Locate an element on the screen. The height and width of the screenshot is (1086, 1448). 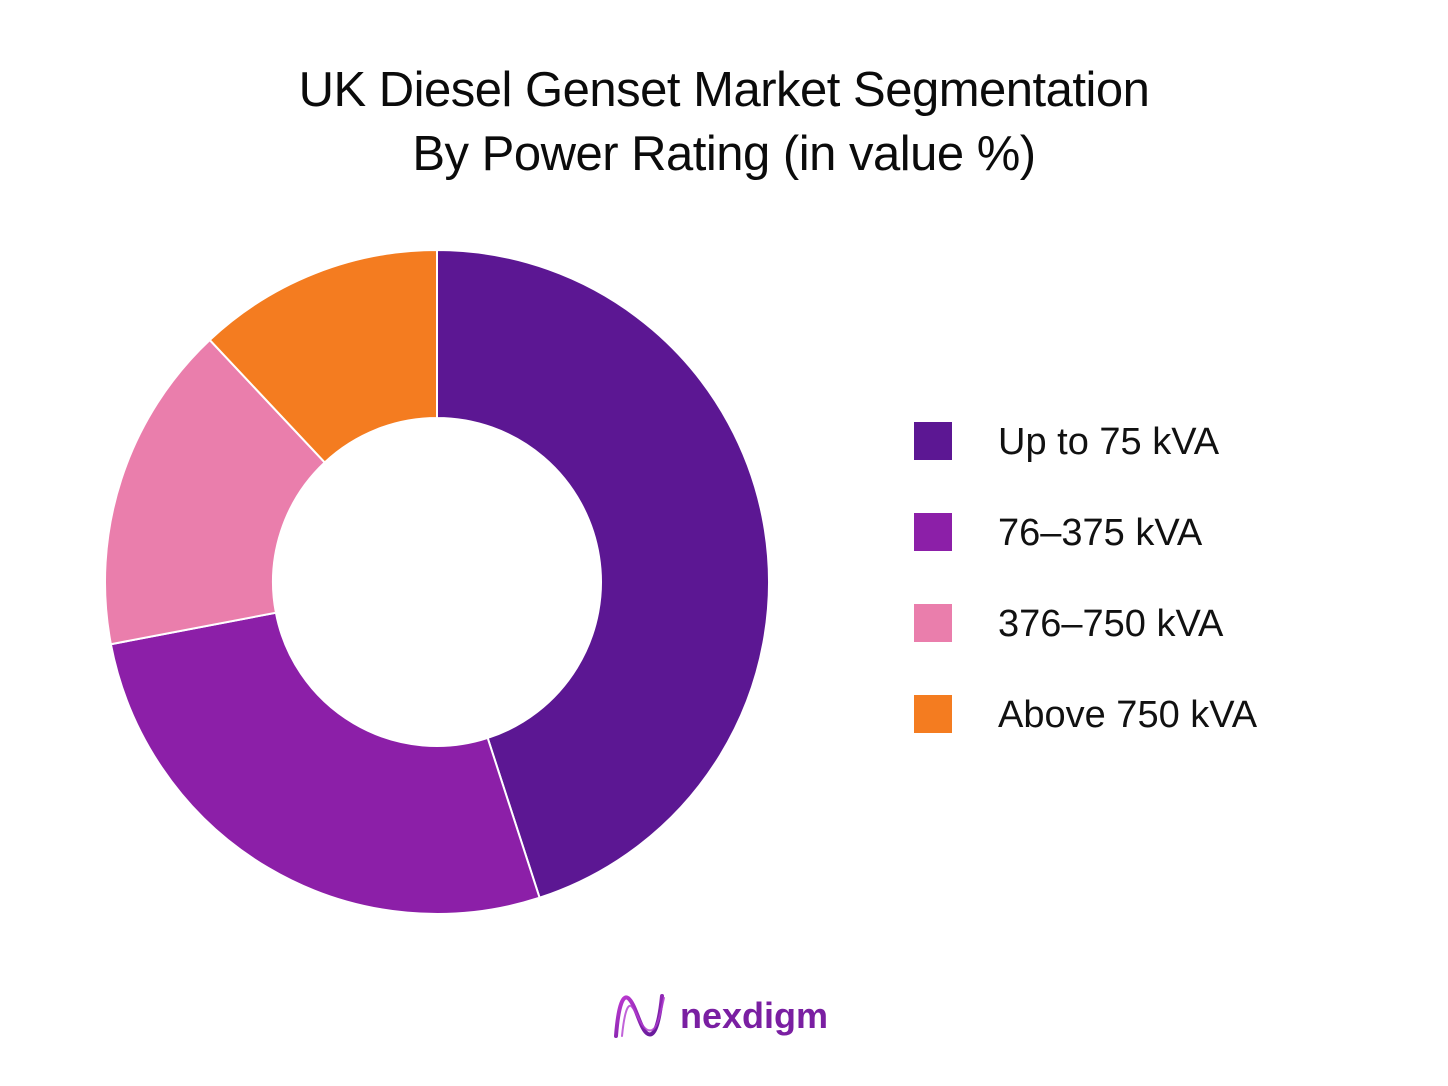
nexdigm-logo-icon is located at coordinates (639, 1016).